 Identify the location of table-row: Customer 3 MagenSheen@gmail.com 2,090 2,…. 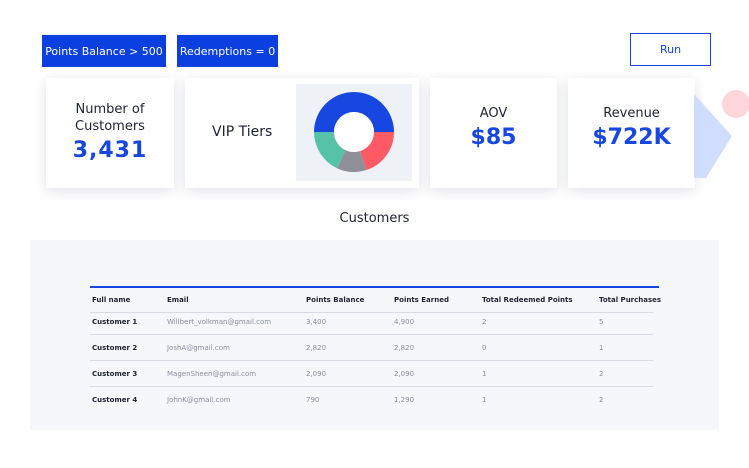
(371, 374).